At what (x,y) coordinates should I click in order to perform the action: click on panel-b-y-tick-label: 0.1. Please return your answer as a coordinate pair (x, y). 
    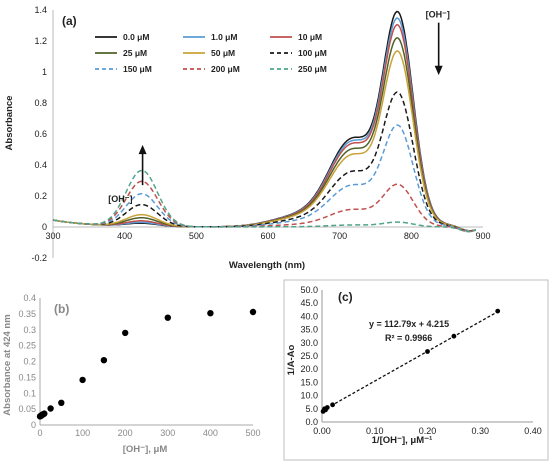
    Looking at the image, I should click on (29, 393).